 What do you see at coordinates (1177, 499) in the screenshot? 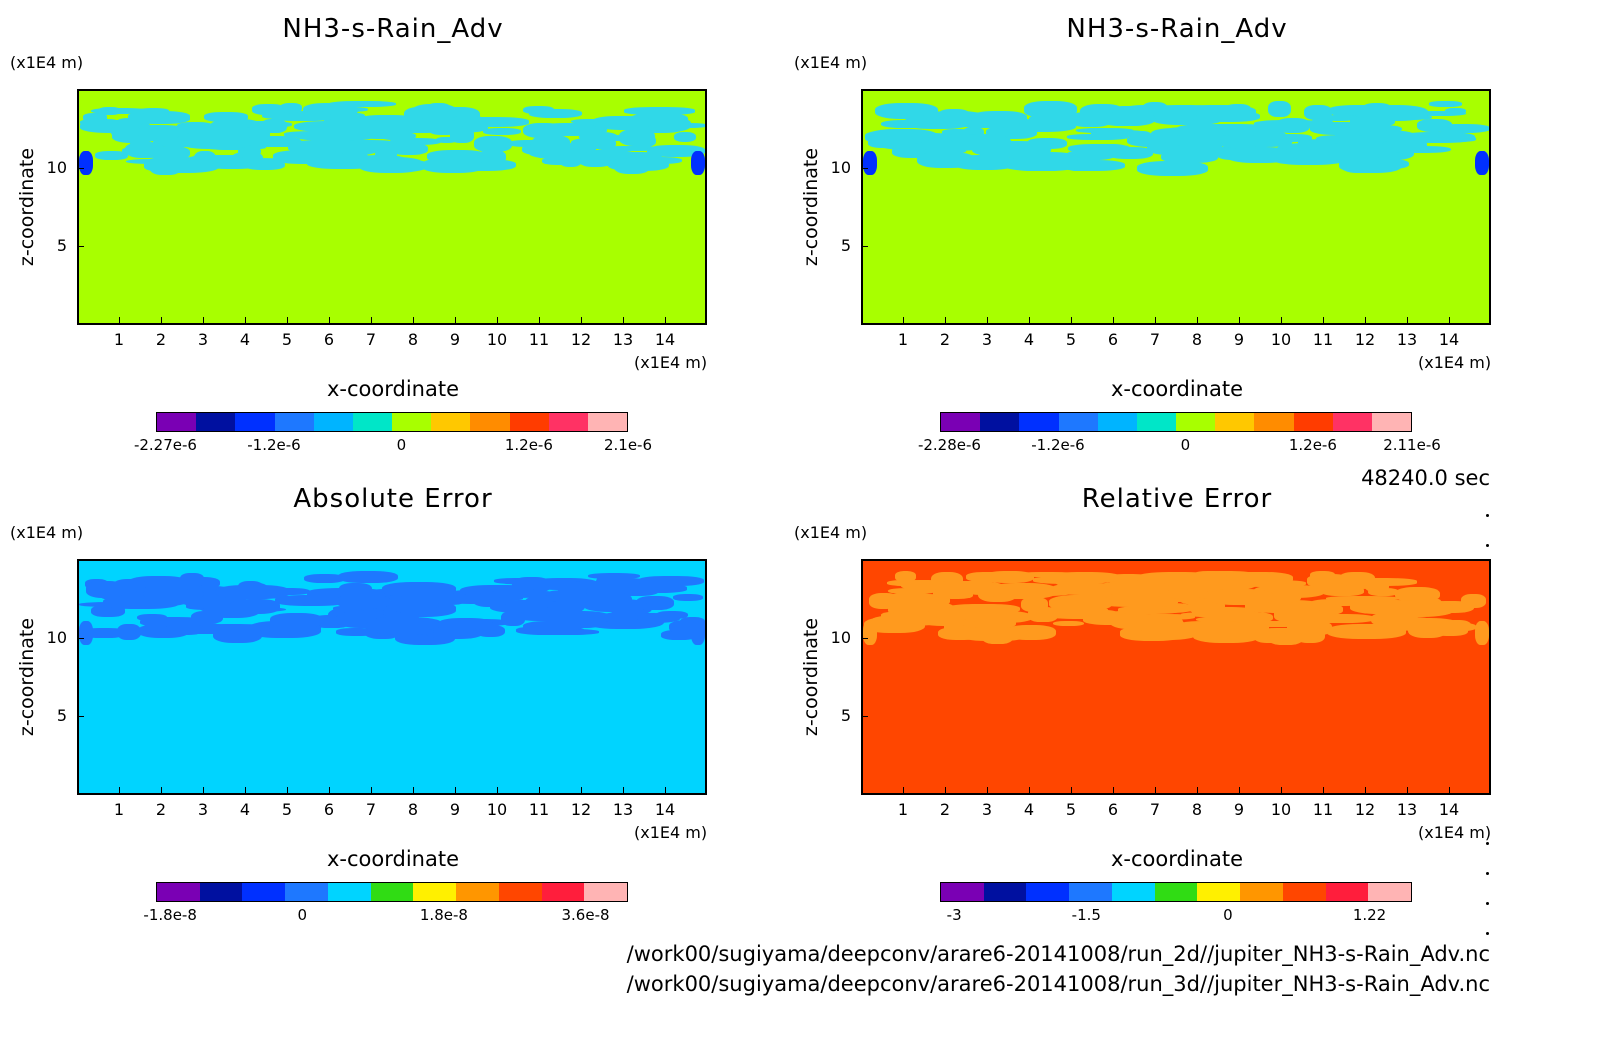
I see `chart-title: Relative Error` at bounding box center [1177, 499].